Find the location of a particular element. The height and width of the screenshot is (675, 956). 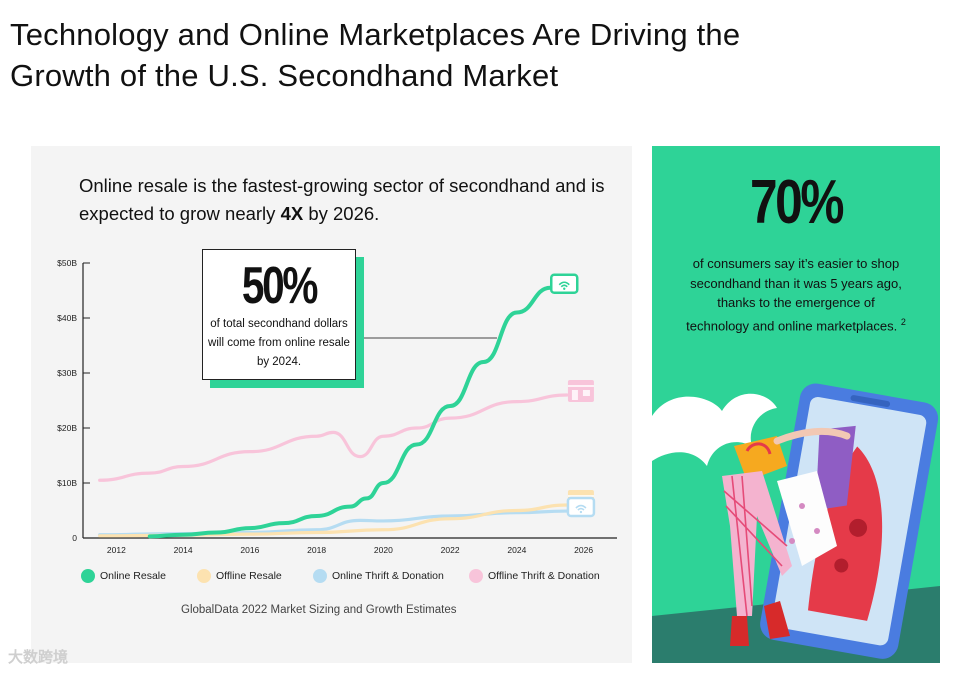

legend-label: Online Resale is located at coordinates (133, 576).